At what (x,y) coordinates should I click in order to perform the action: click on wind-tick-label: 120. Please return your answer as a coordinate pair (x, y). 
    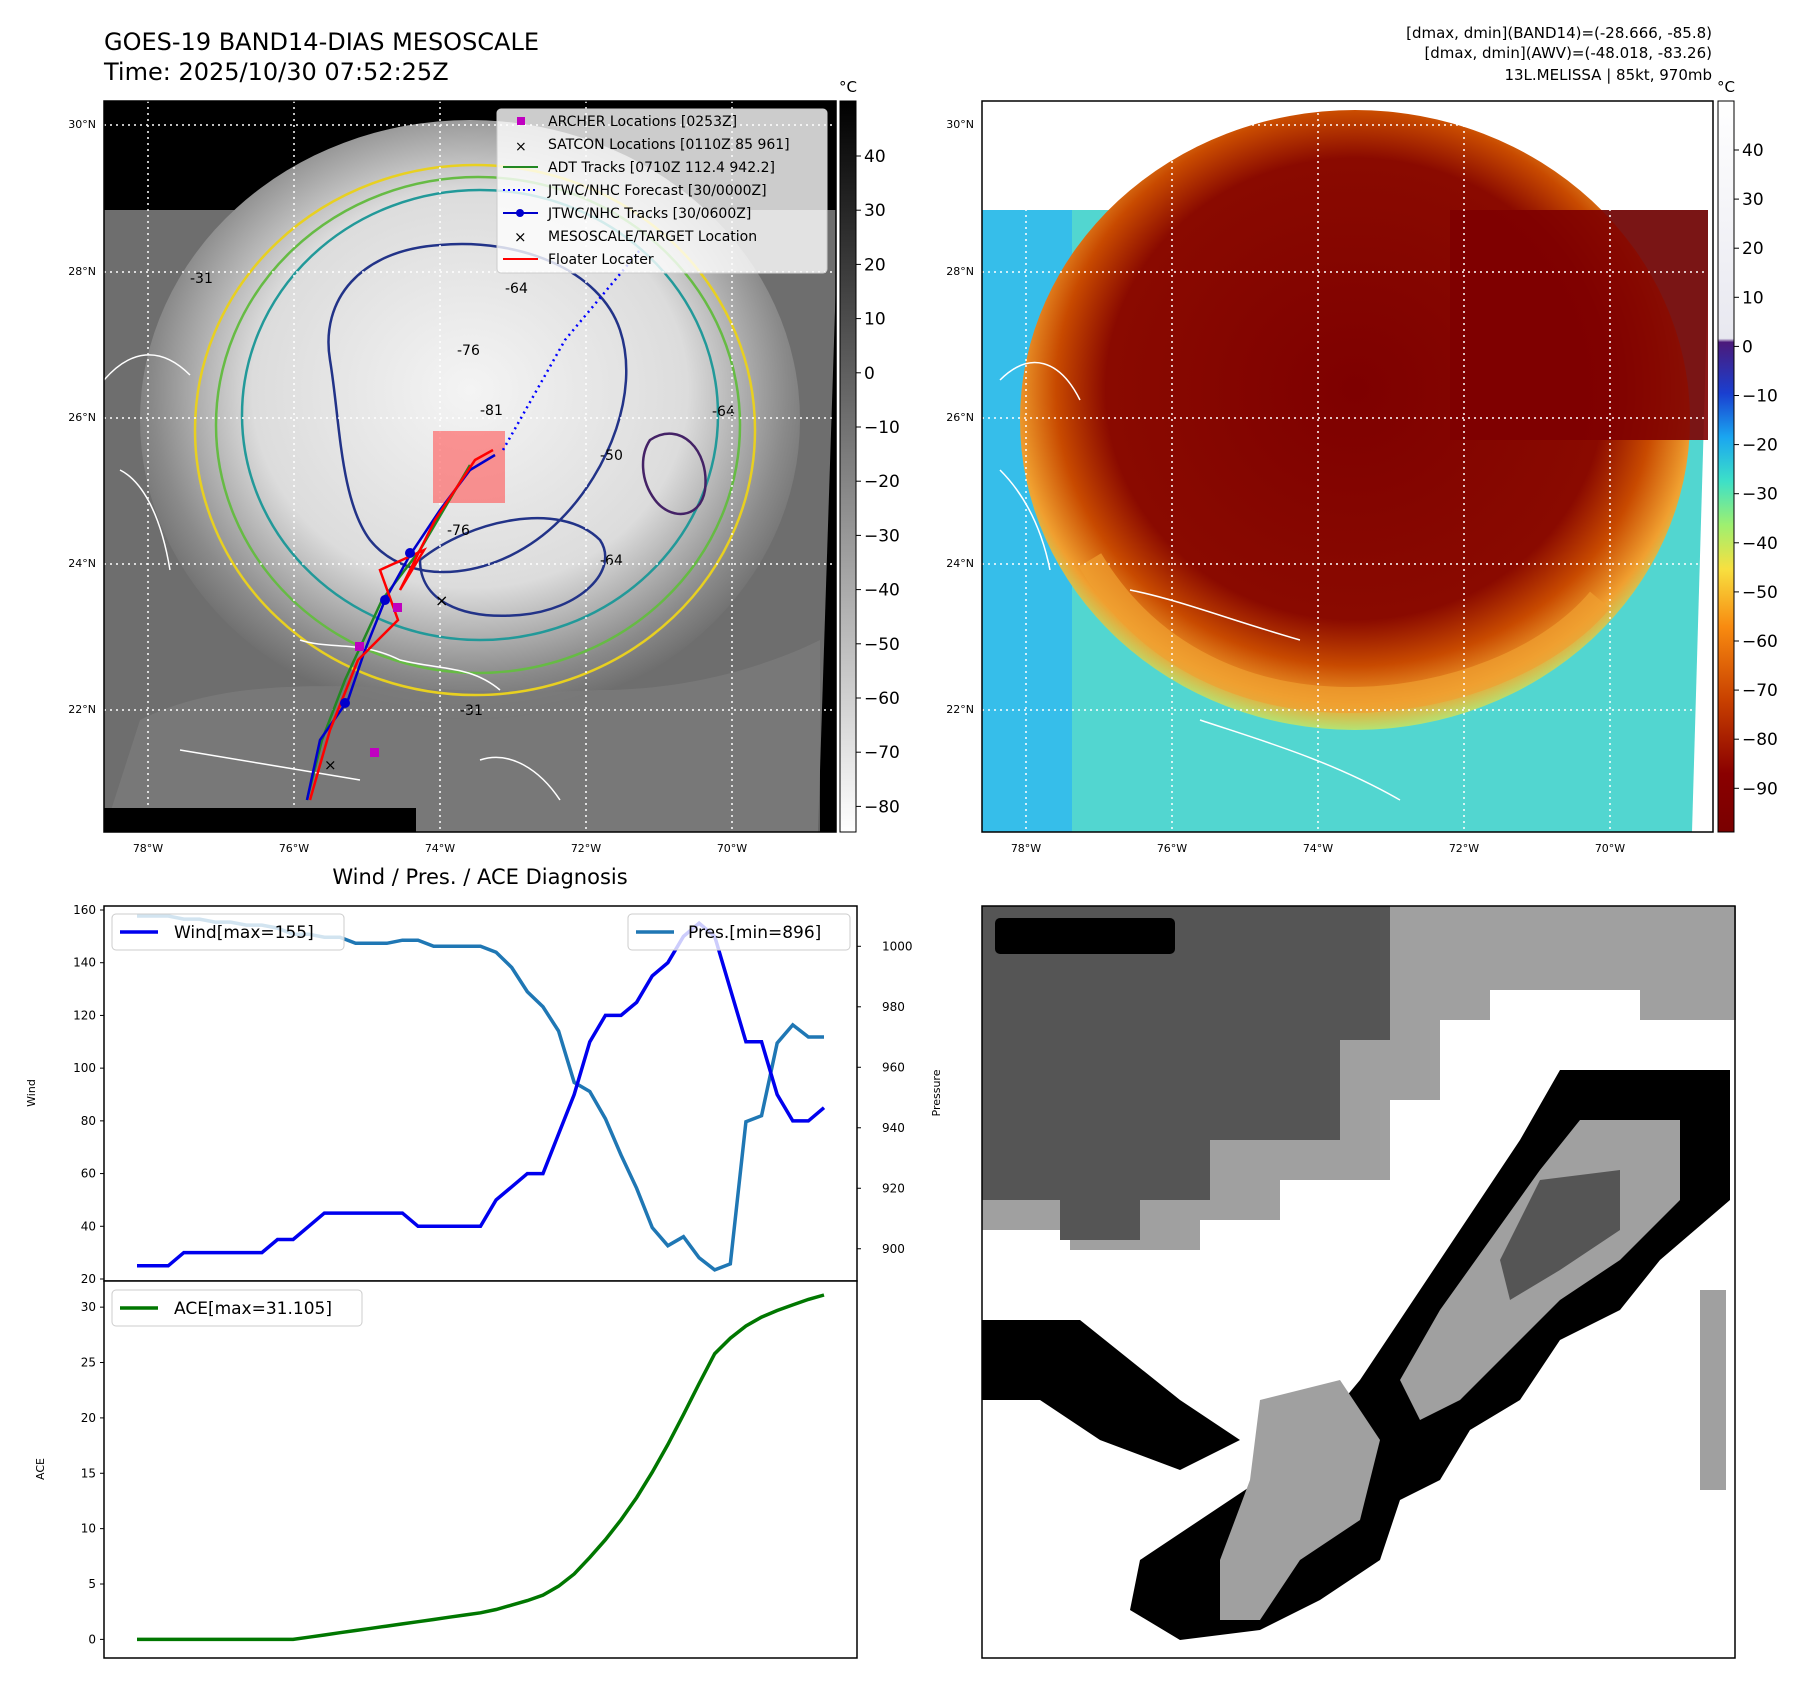
    Looking at the image, I should click on (84, 1015).